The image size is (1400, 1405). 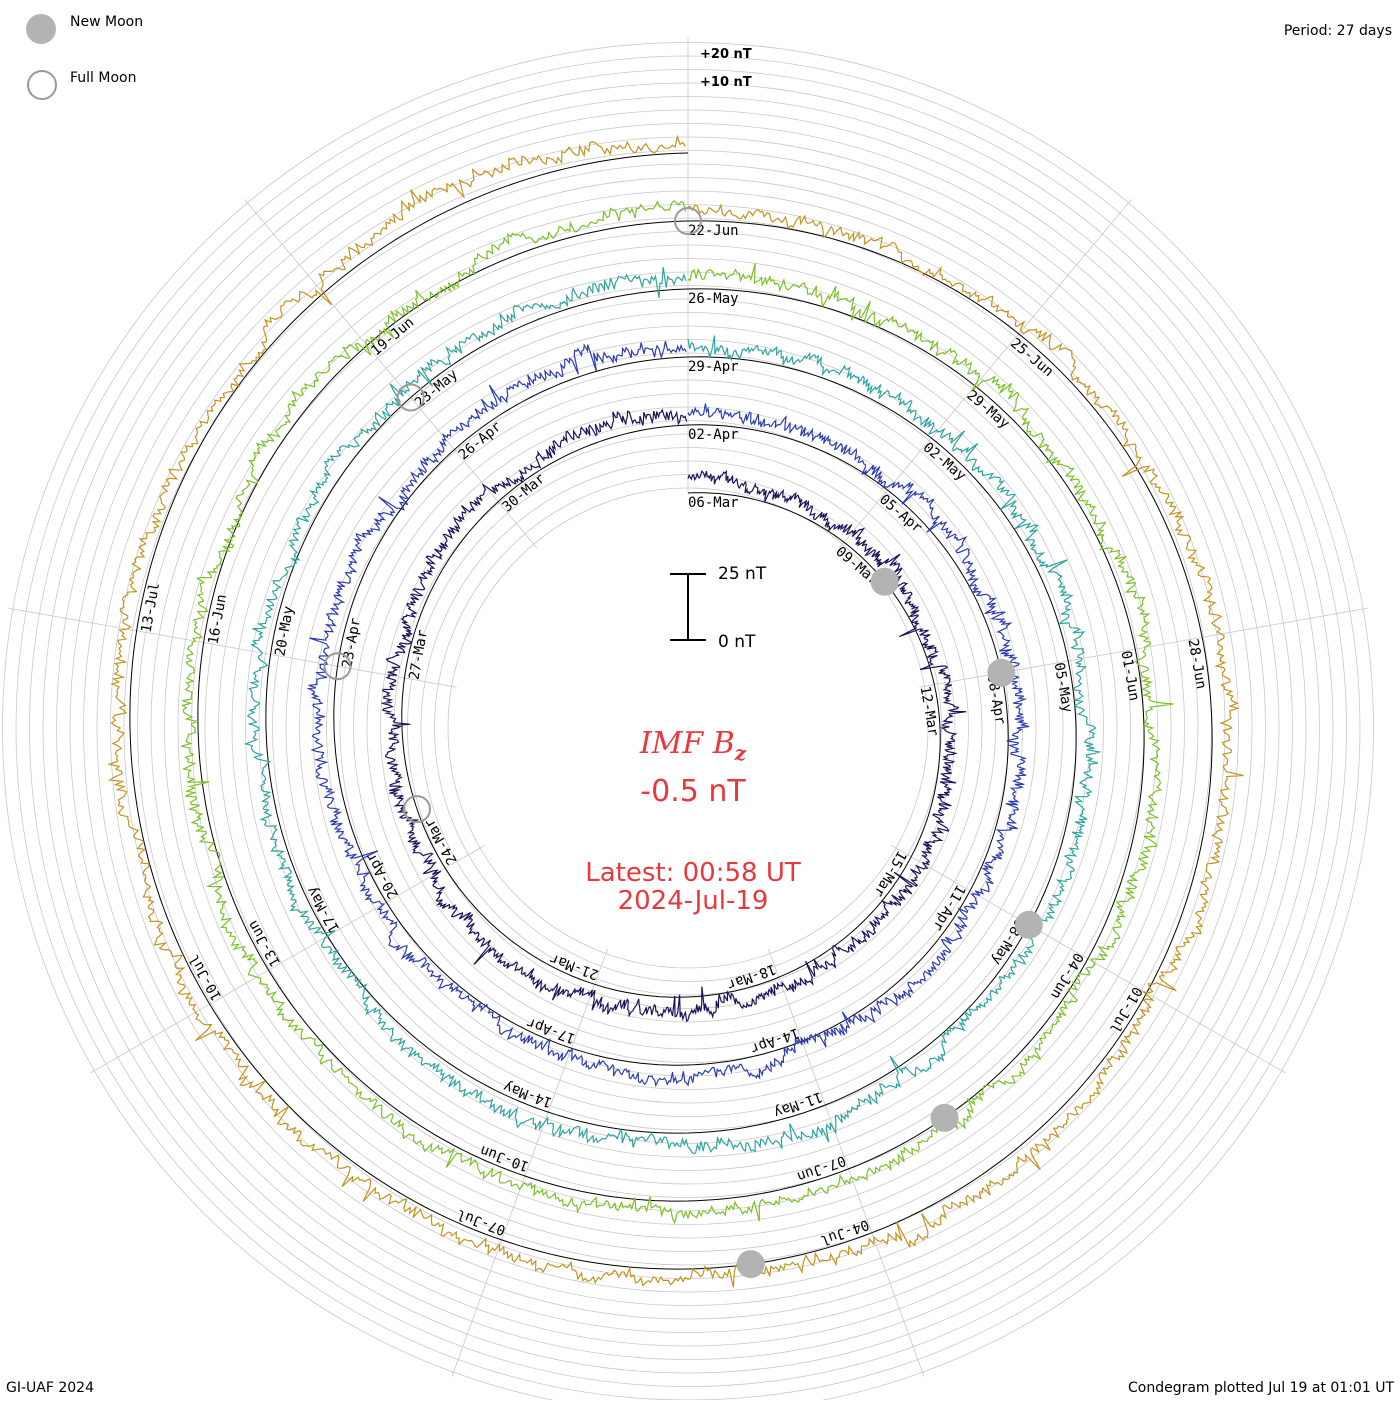 What do you see at coordinates (688, 607) in the screenshot?
I see `scale-bar` at bounding box center [688, 607].